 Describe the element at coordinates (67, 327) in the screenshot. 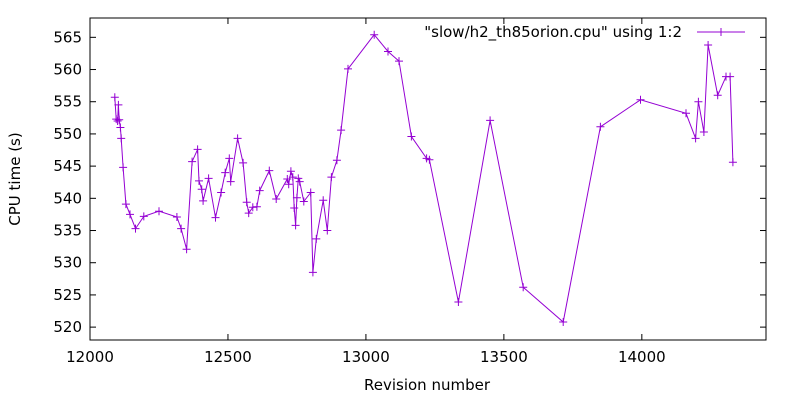

I see `y-tick-label: 520` at that location.